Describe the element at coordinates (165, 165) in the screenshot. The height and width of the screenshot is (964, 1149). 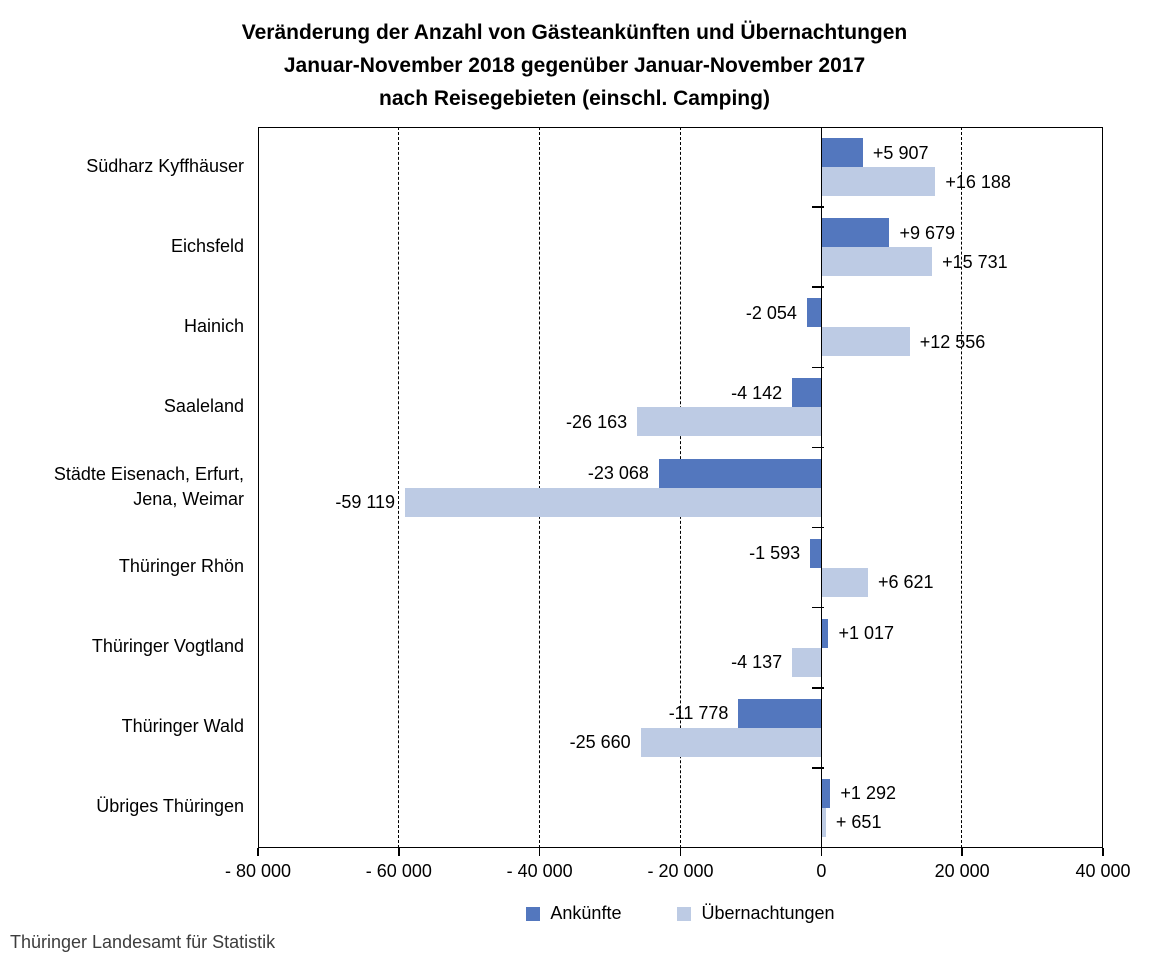
I see `category-label: Südharz Kyffhäuser` at that location.